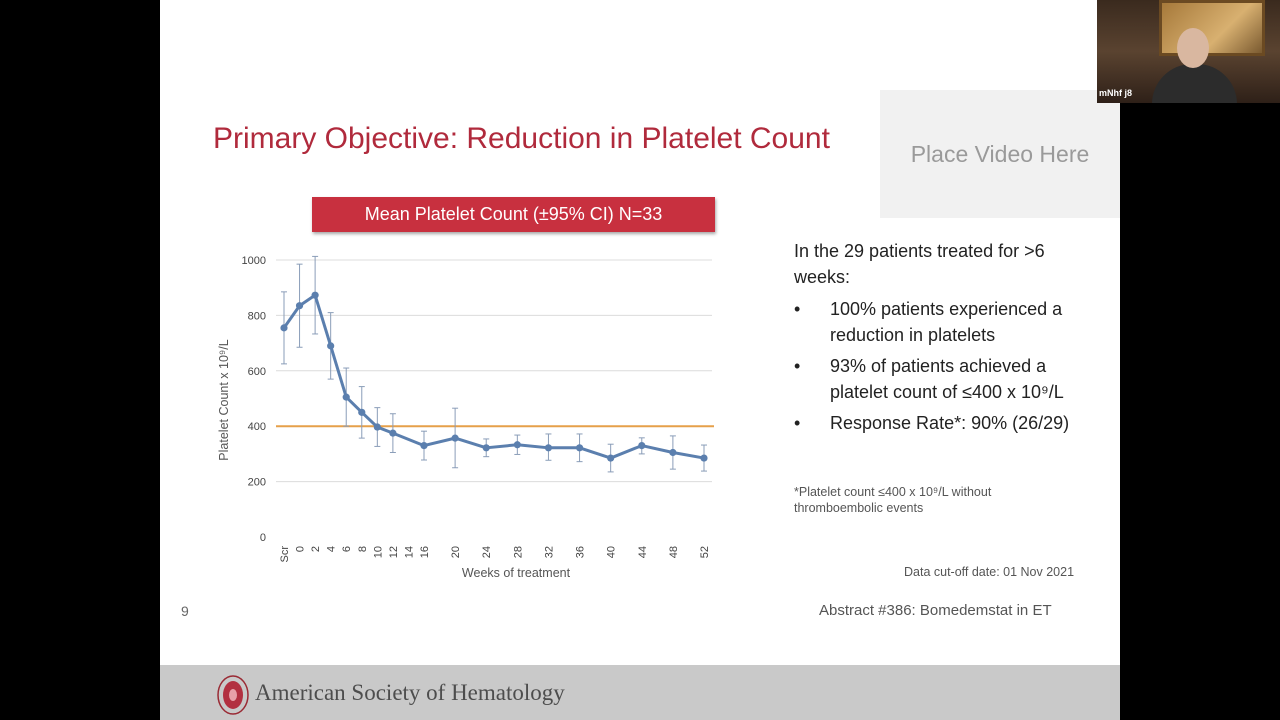  What do you see at coordinates (1212, 28) in the screenshot?
I see `background-painting` at bounding box center [1212, 28].